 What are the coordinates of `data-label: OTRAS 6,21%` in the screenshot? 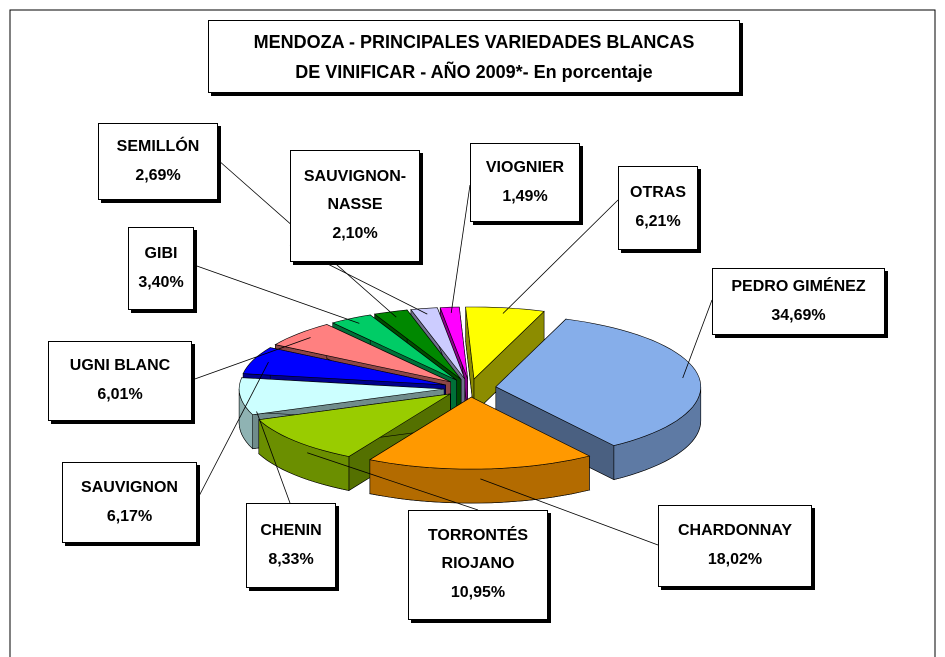 It's located at (658, 208).